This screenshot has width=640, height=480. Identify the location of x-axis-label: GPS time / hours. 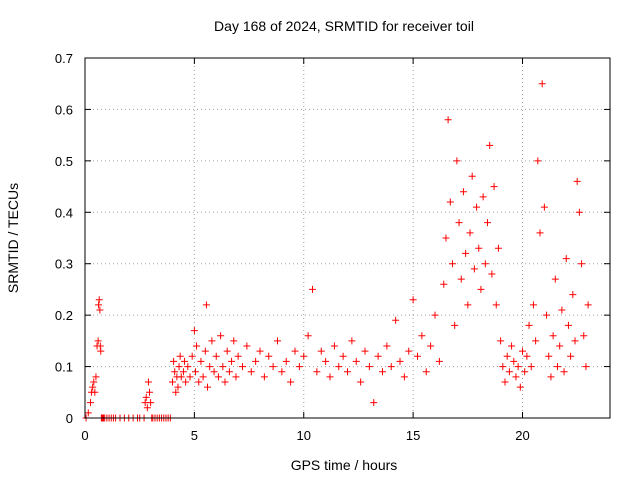
(344, 465).